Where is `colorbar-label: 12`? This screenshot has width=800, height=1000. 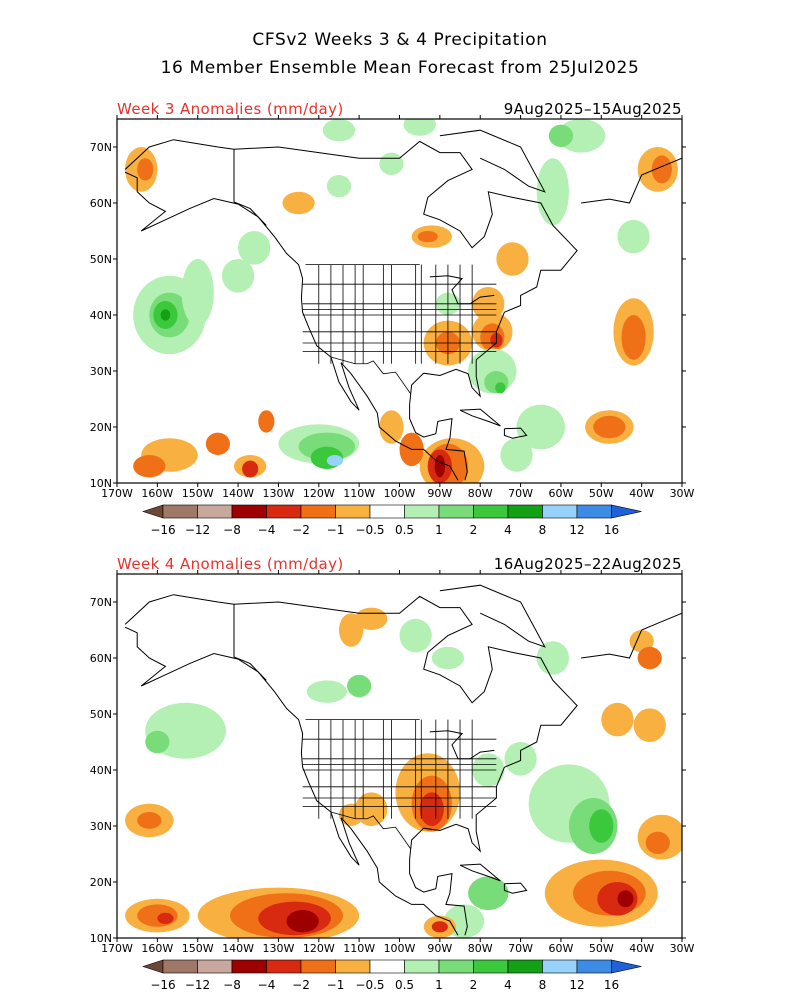
colorbar-label: 12 is located at coordinates (576, 985).